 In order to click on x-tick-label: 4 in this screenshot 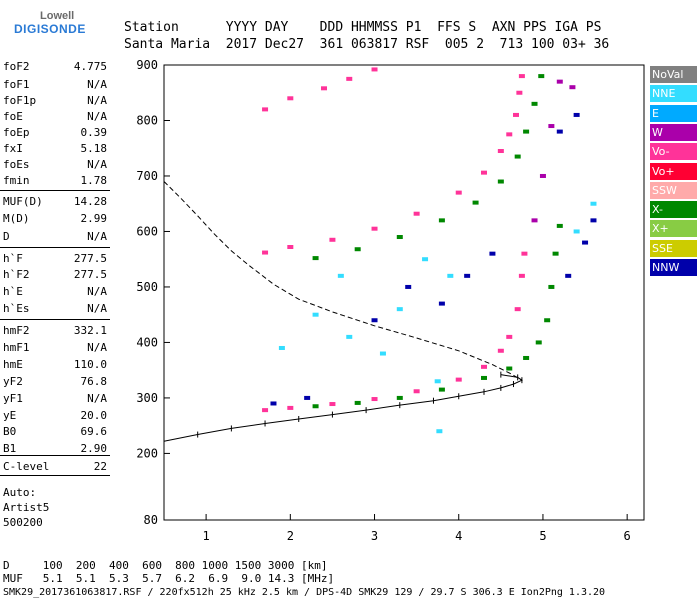, I will do `click(458, 536)`.